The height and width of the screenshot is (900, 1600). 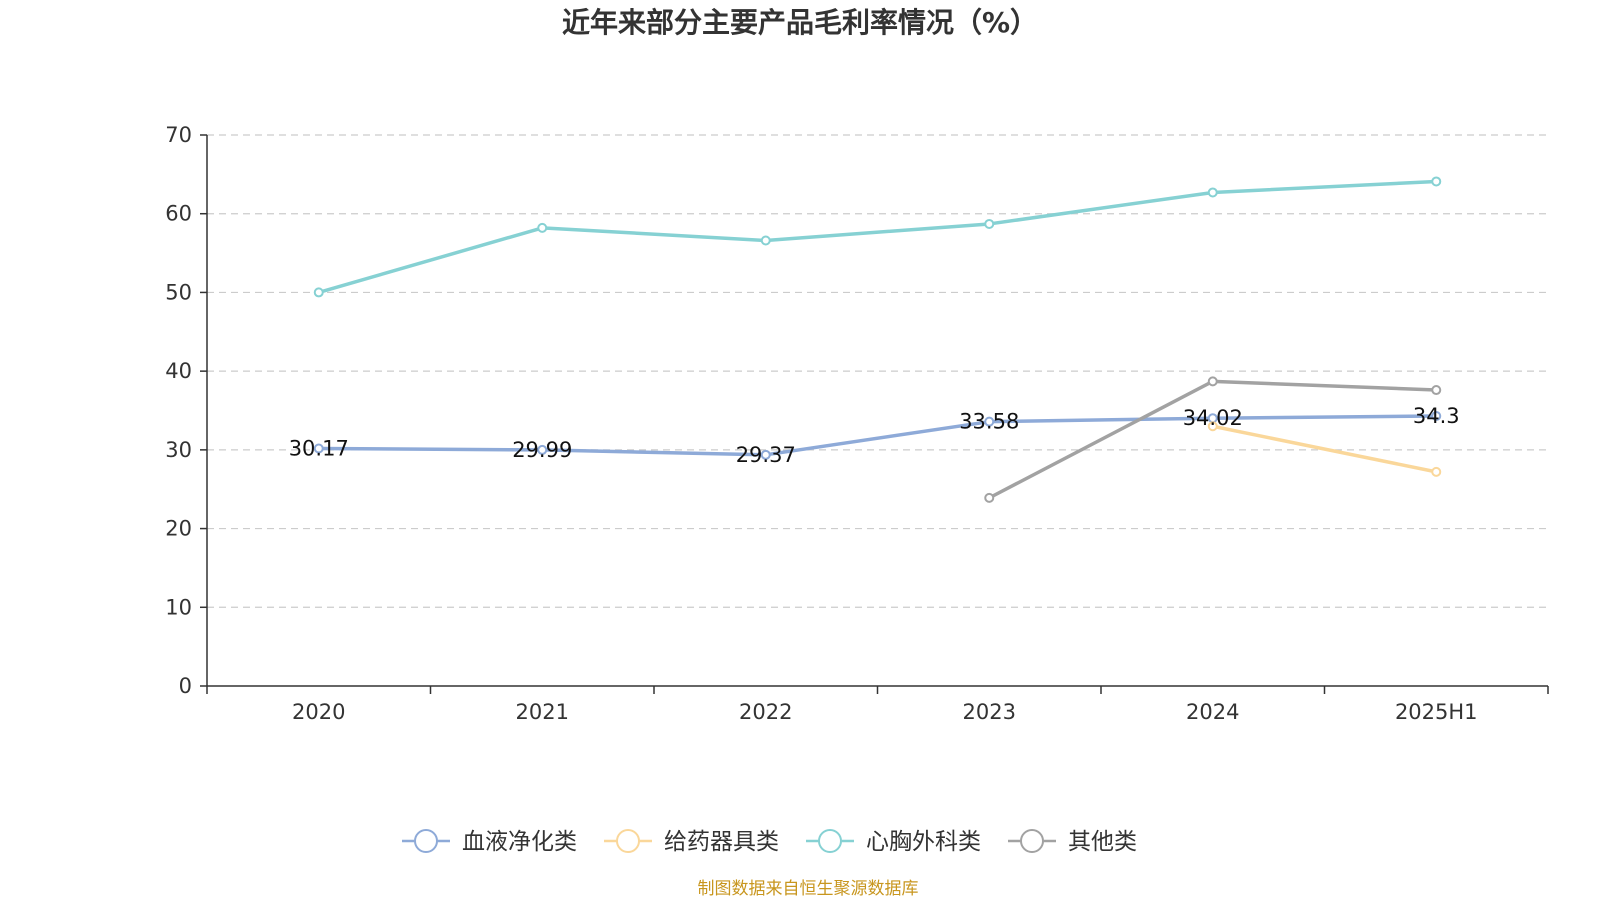 What do you see at coordinates (185, 686) in the screenshot?
I see `y-tick-label: 0` at bounding box center [185, 686].